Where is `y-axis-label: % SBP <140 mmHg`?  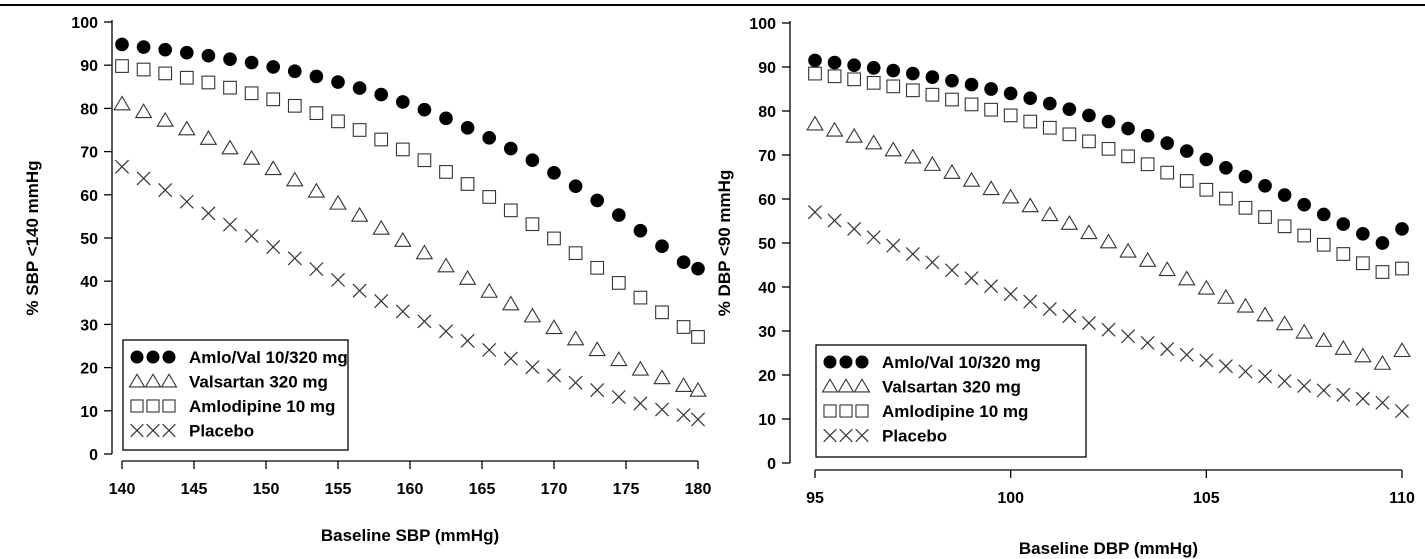
y-axis-label: % SBP <140 mmHg is located at coordinates (32, 237).